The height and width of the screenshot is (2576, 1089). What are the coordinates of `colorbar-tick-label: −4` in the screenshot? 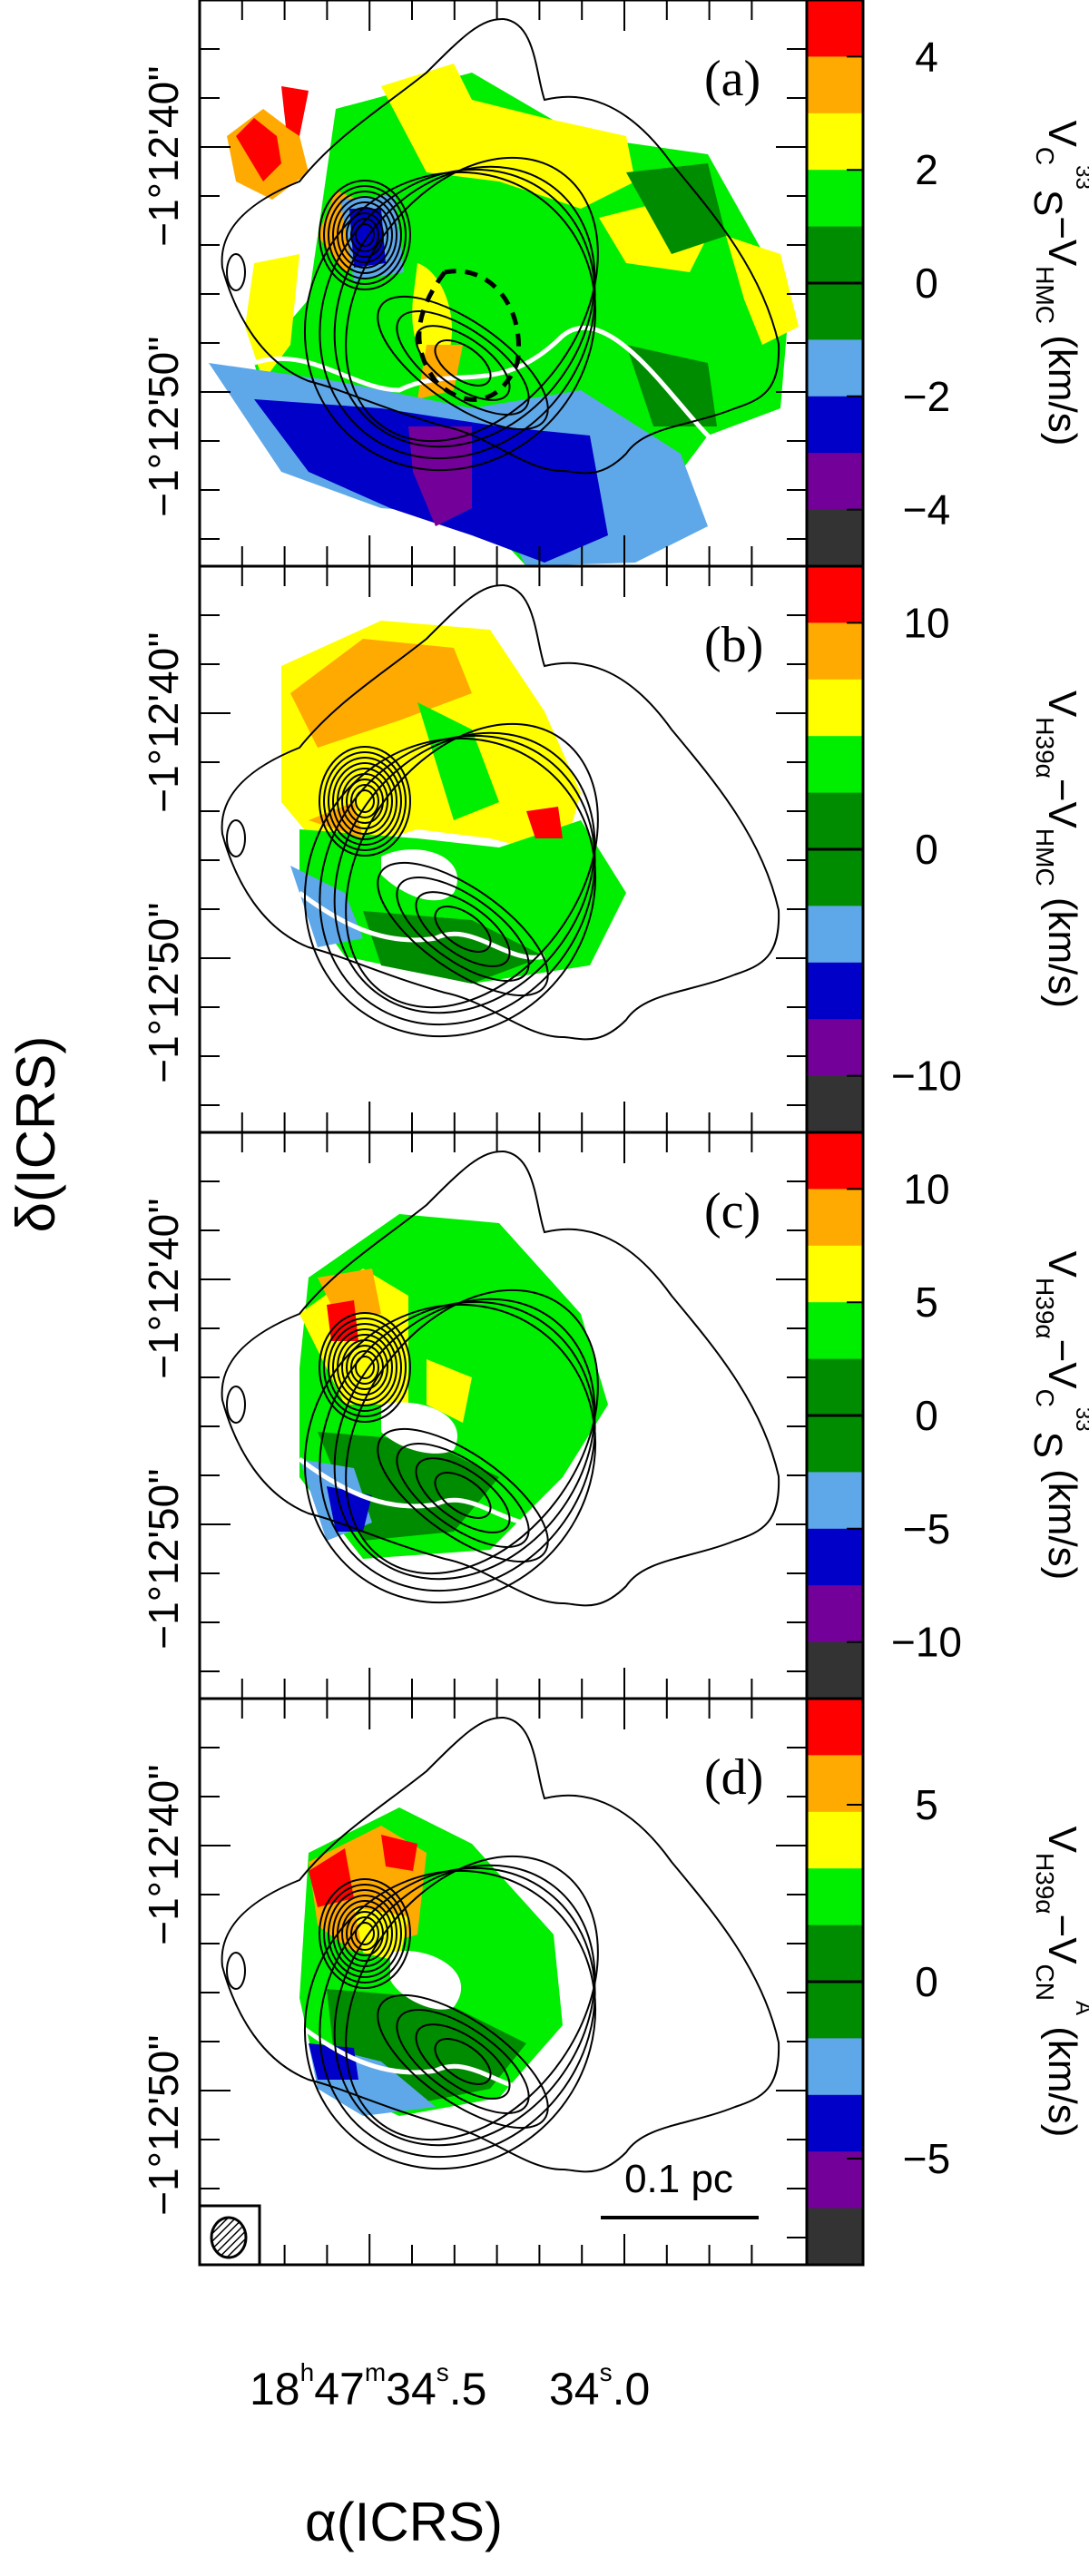 It's located at (926, 510).